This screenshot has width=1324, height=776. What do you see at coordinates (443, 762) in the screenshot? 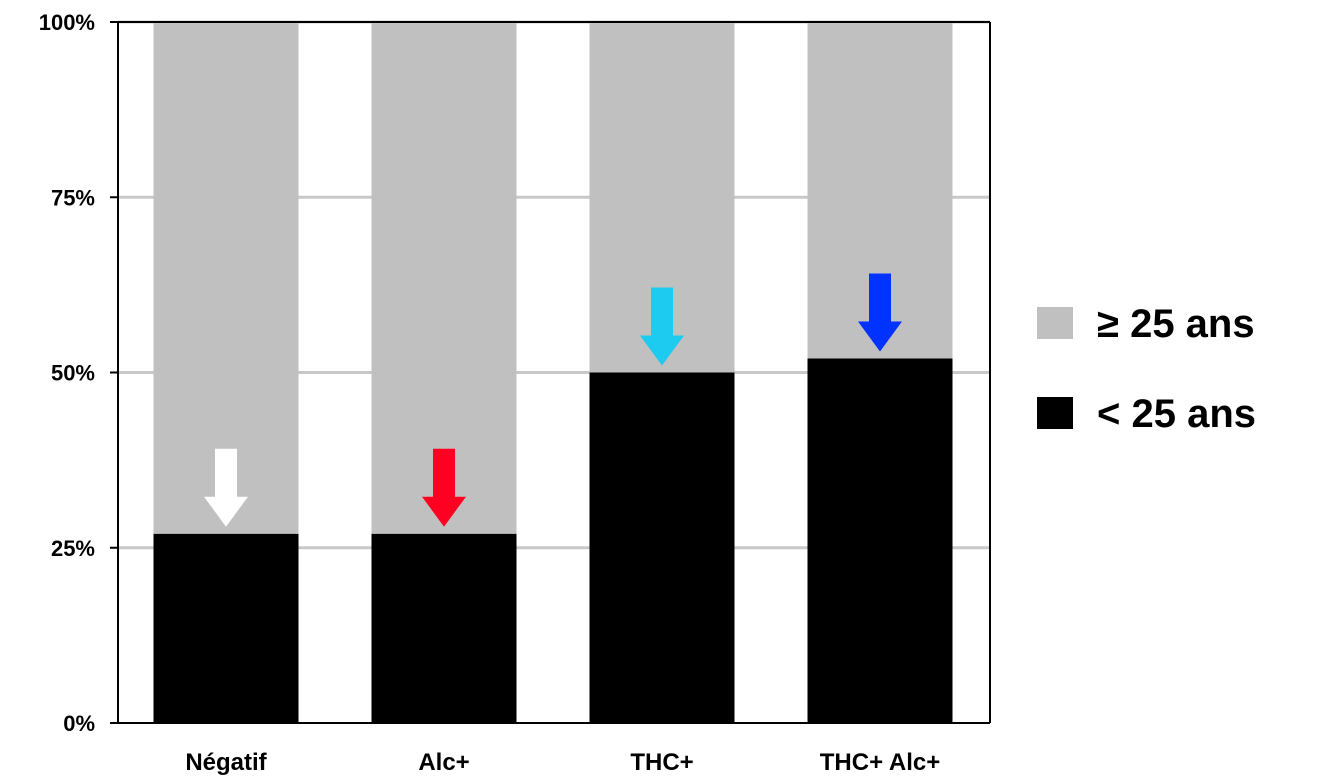
I see `x-category-label: Alc+` at bounding box center [443, 762].